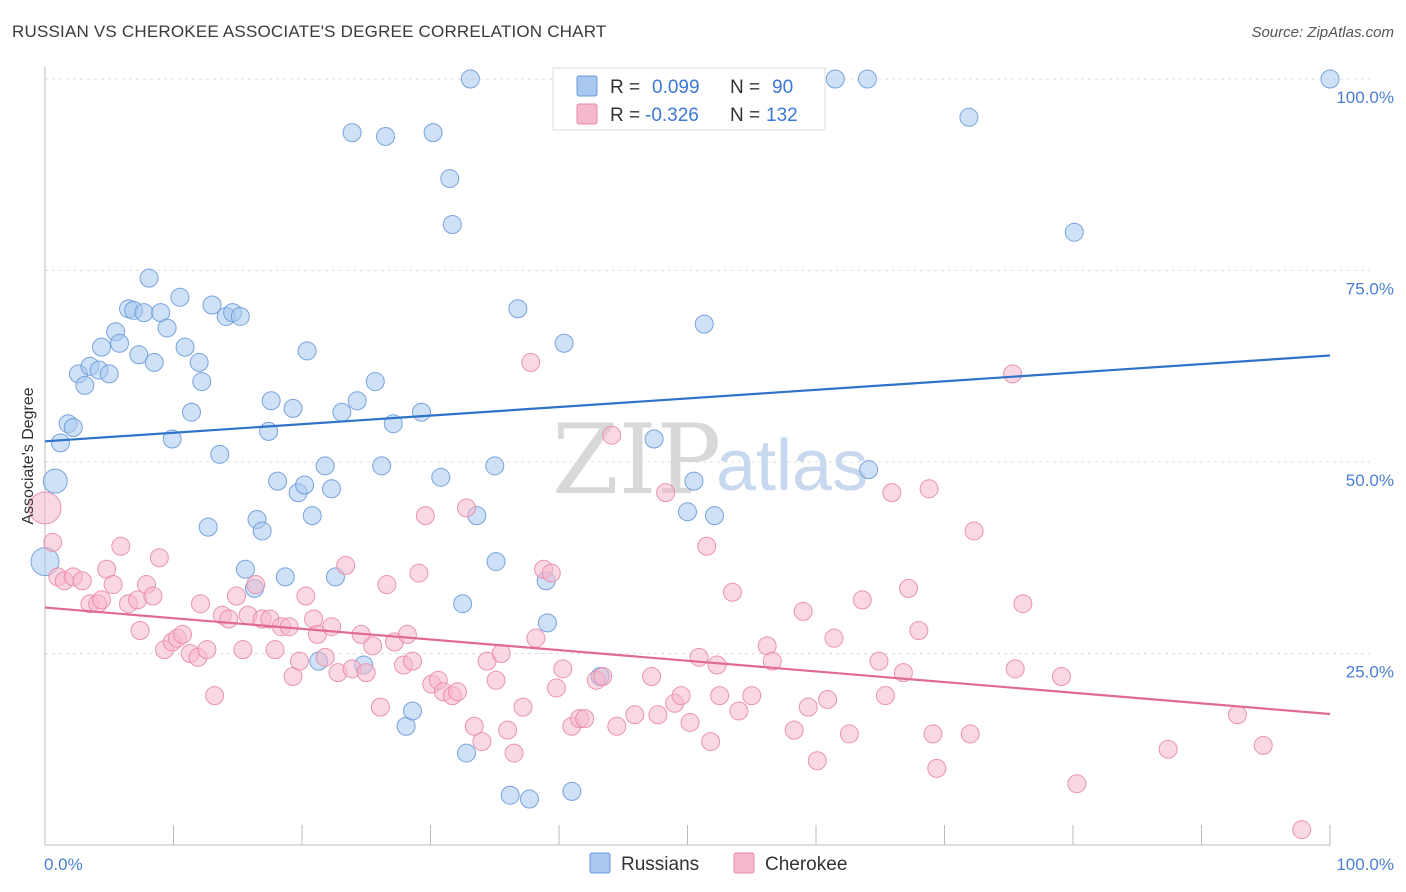 This screenshot has height=892, width=1406. Describe the element at coordinates (660, 864) in the screenshot. I see `bottom-legend-russians: Russians` at that location.